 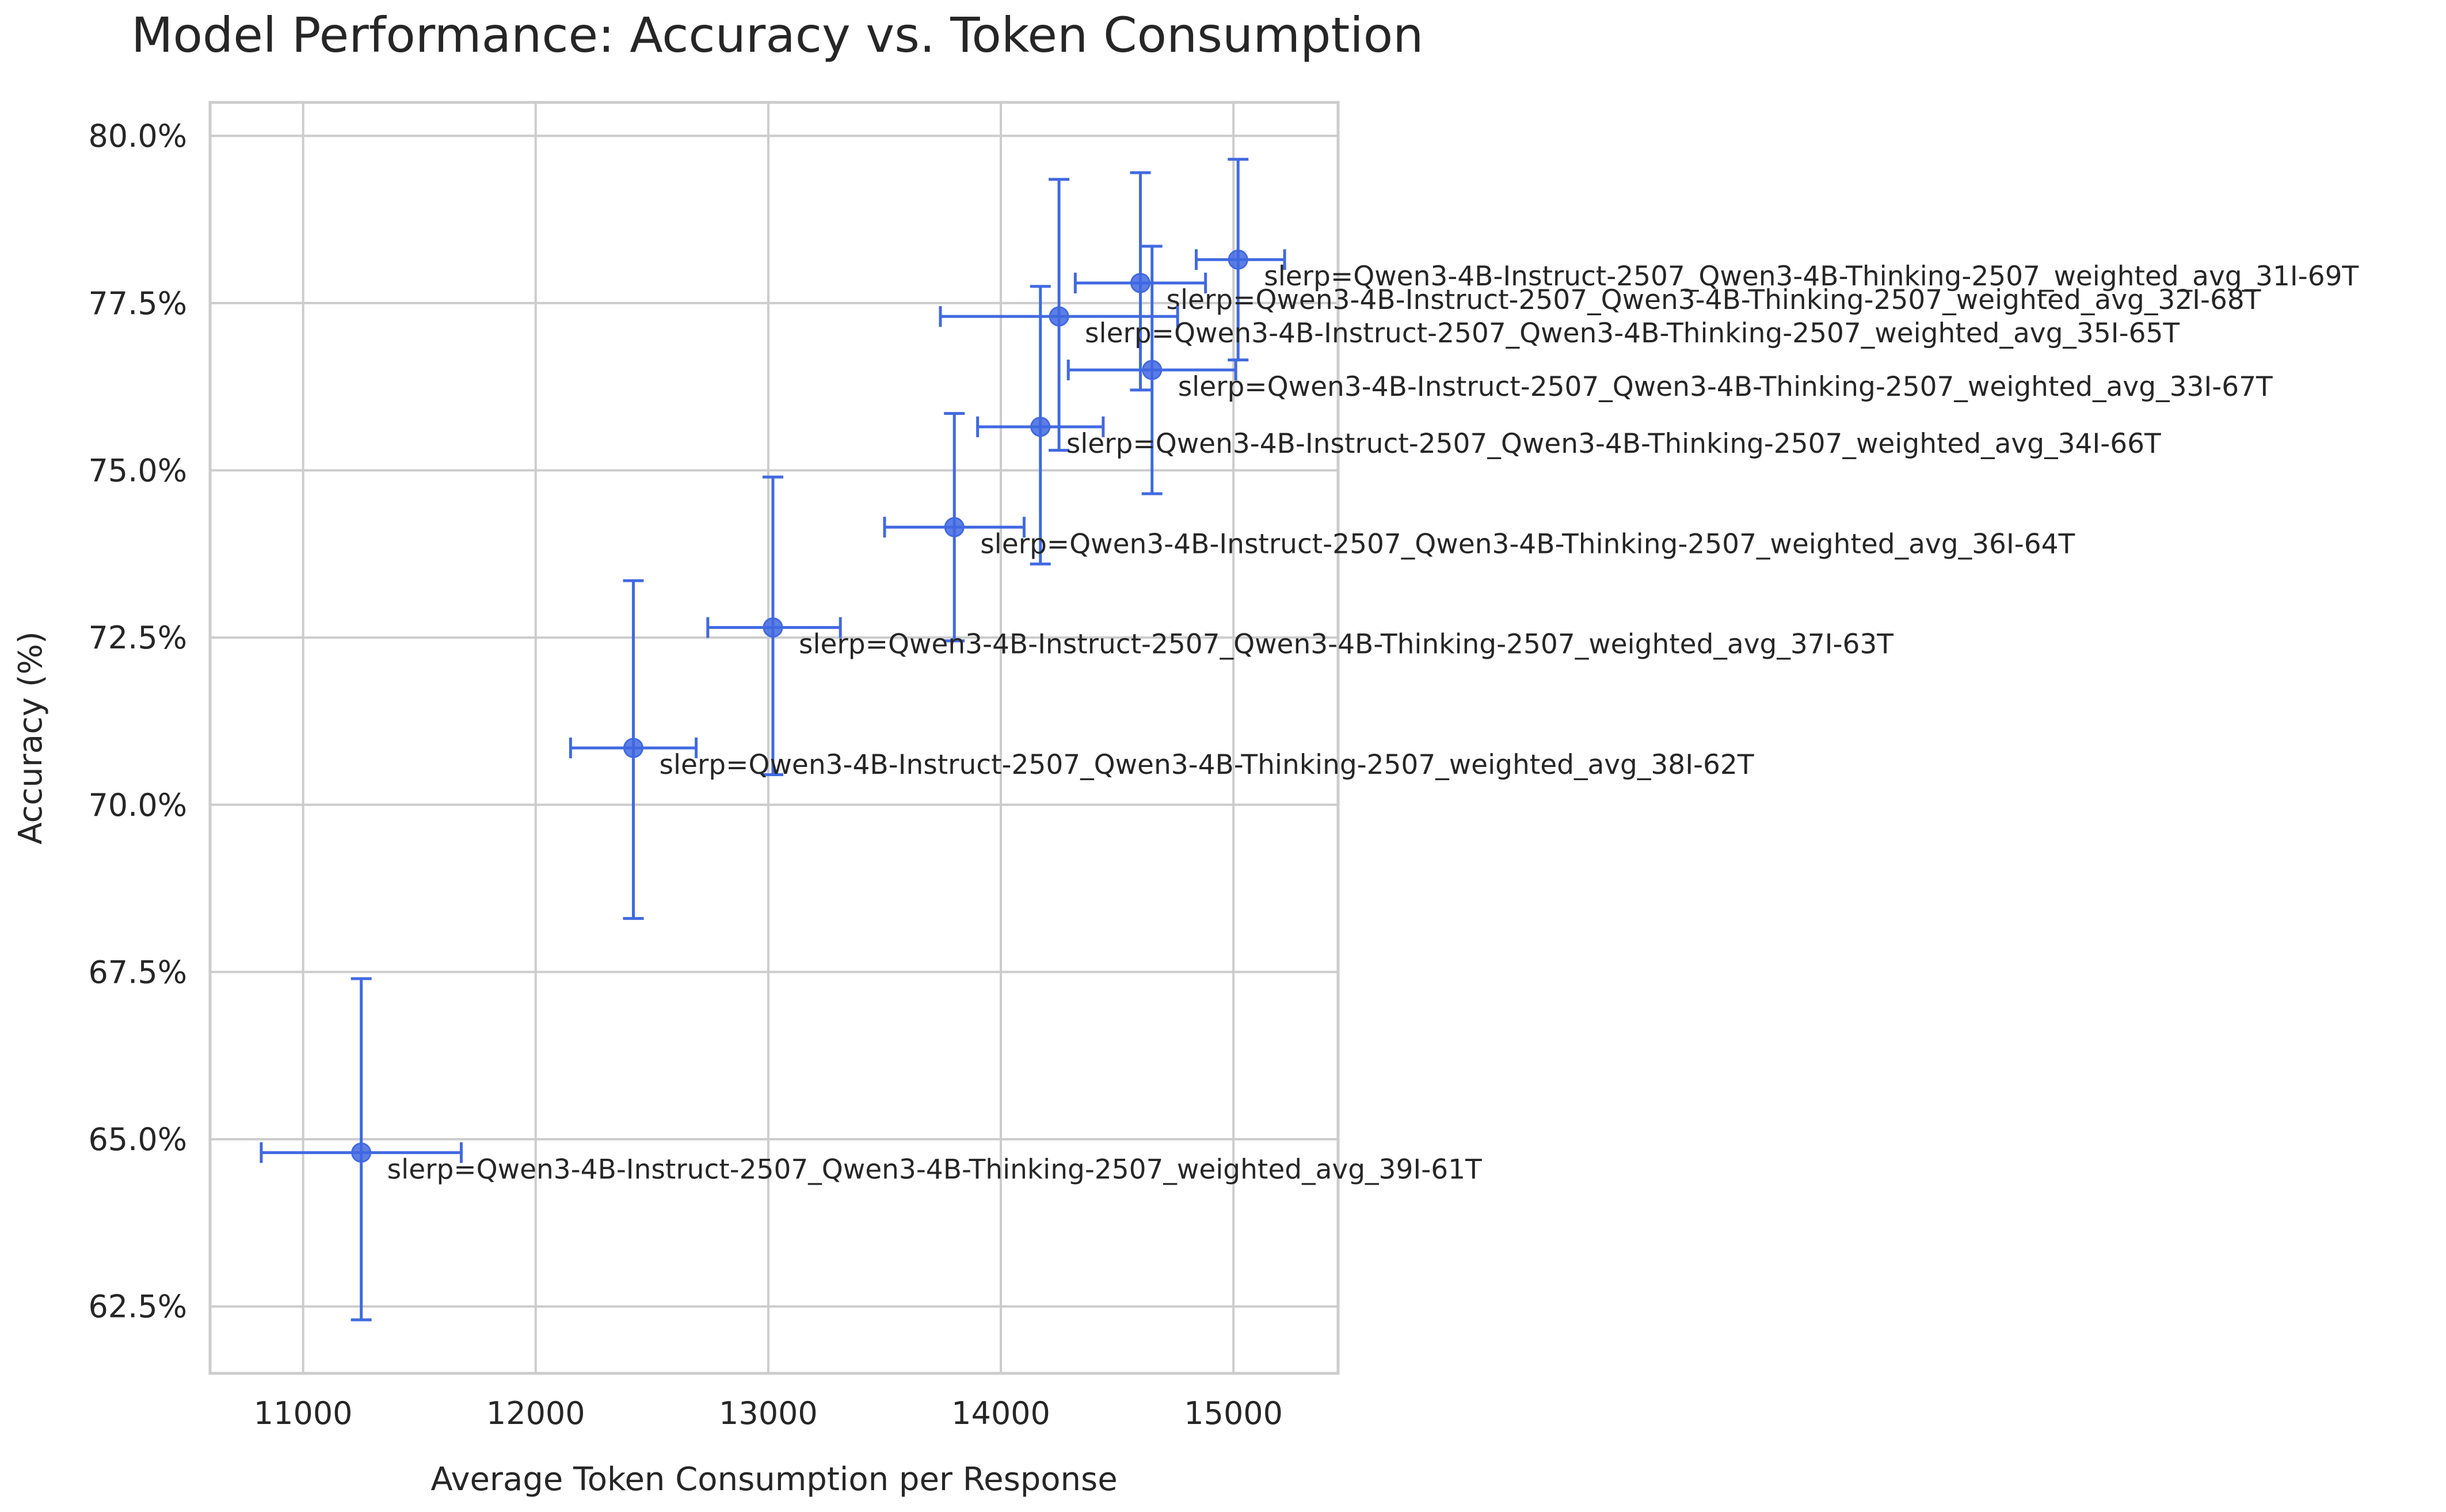 What do you see at coordinates (137, 303) in the screenshot?
I see `y-tick-label: 77.5%` at bounding box center [137, 303].